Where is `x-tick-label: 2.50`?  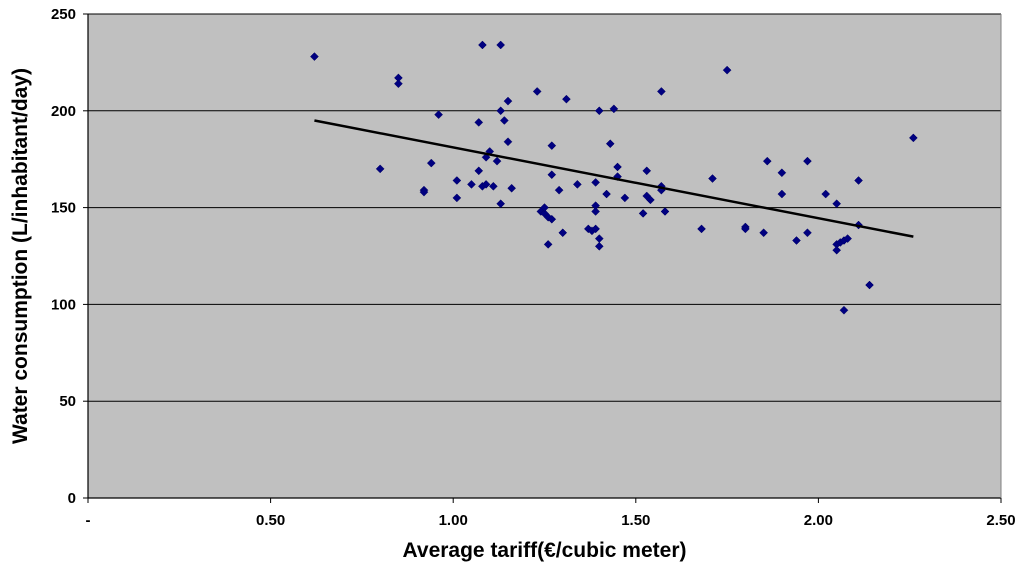 x-tick-label: 2.50 is located at coordinates (1000, 520).